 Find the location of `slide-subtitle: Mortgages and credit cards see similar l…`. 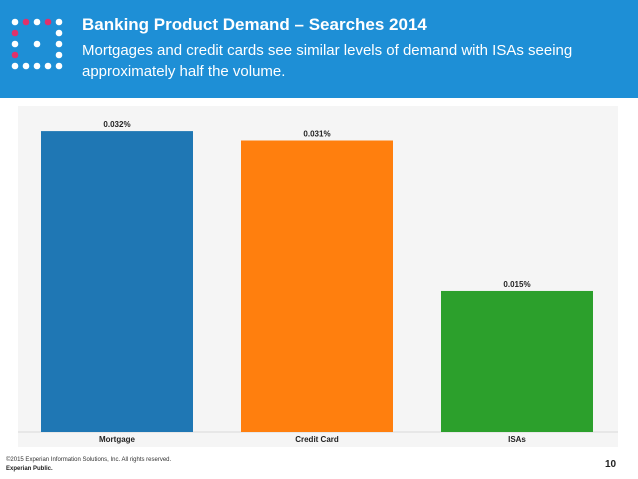

slide-subtitle: Mortgages and credit cards see similar l… is located at coordinates (327, 61).